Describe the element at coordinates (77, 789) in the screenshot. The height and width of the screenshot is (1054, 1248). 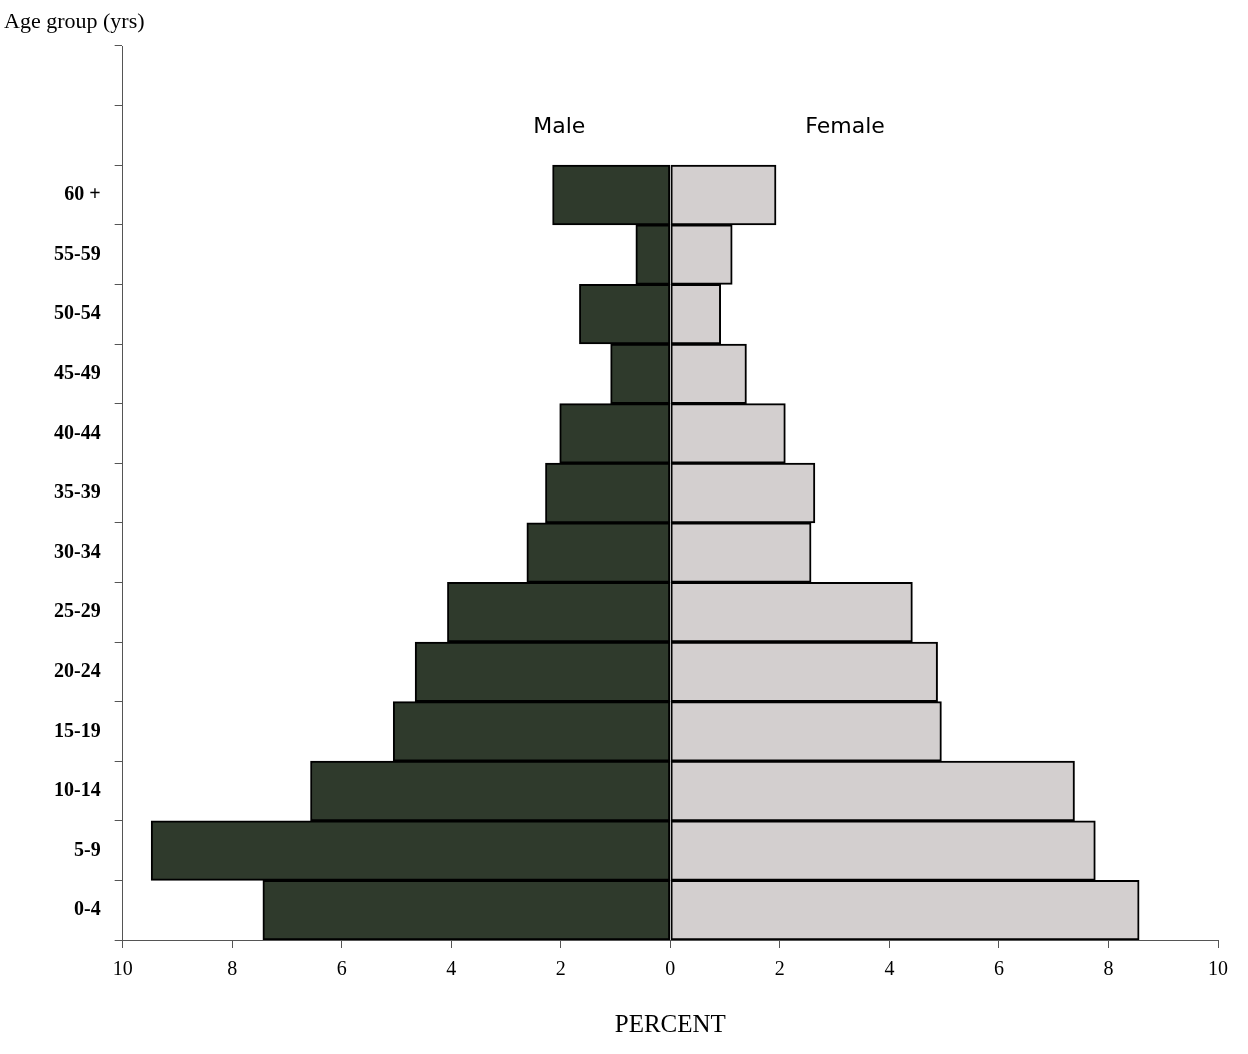
I see `y-tick-label: 10-14` at that location.